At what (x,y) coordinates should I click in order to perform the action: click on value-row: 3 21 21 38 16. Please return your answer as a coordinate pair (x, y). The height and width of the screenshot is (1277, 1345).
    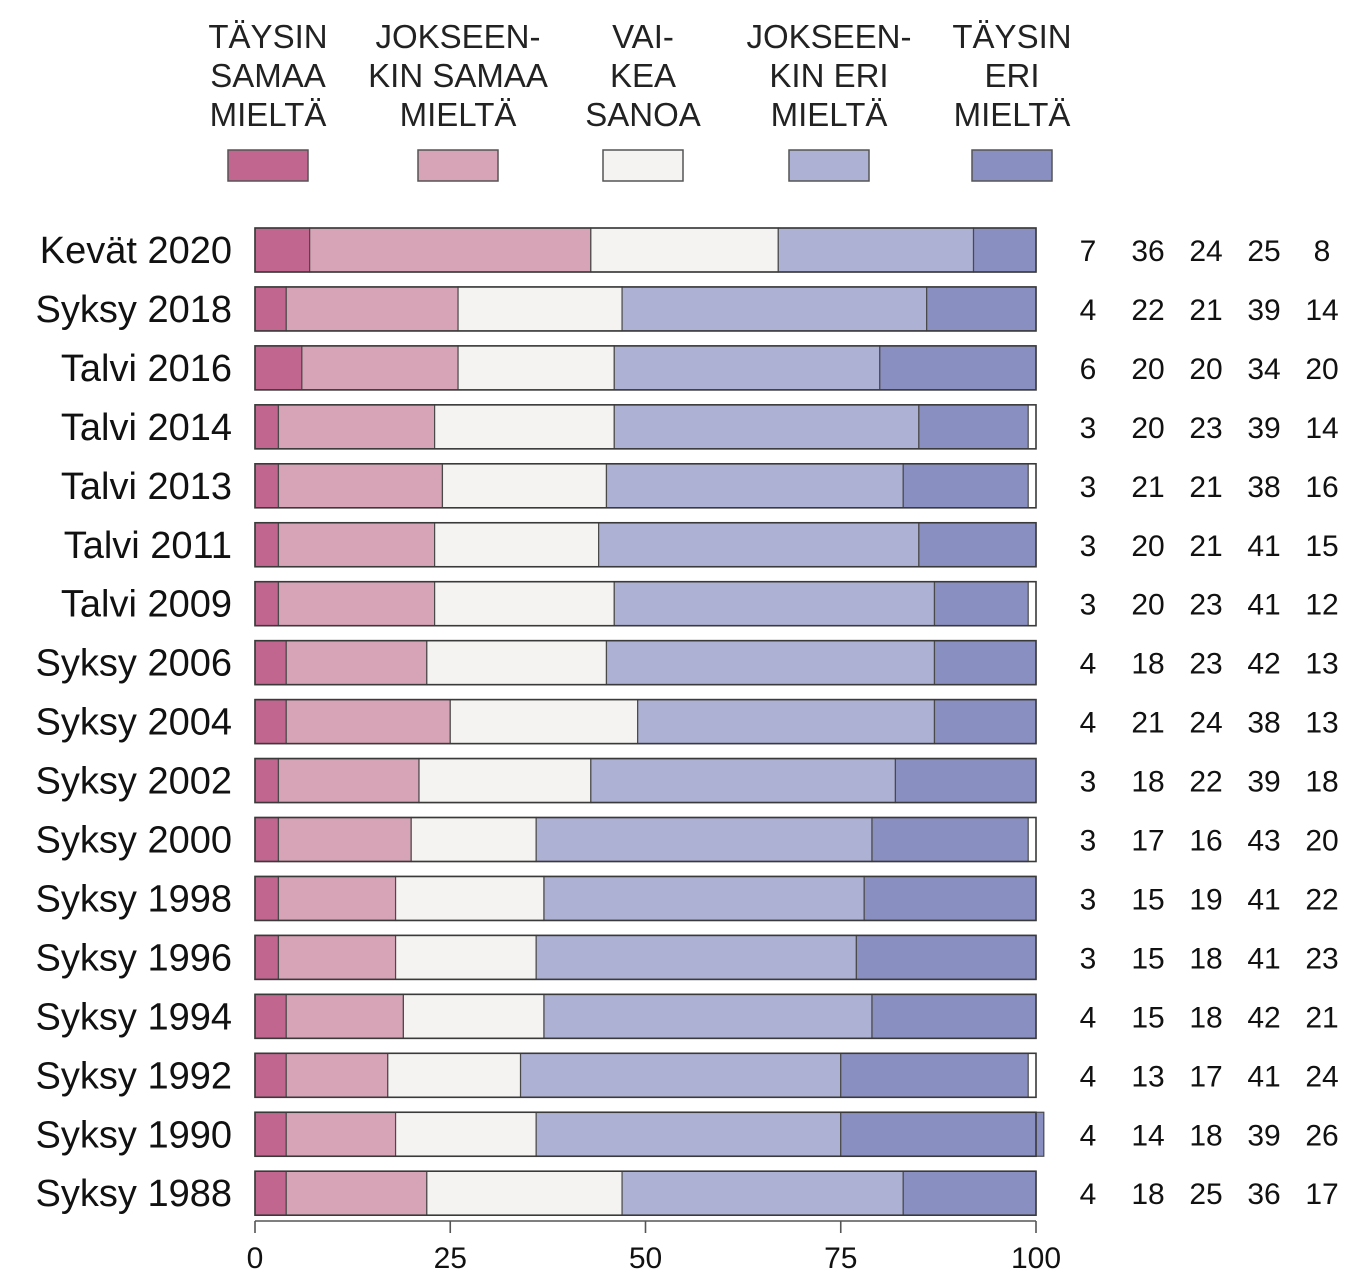
    Looking at the image, I should click on (1209, 487).